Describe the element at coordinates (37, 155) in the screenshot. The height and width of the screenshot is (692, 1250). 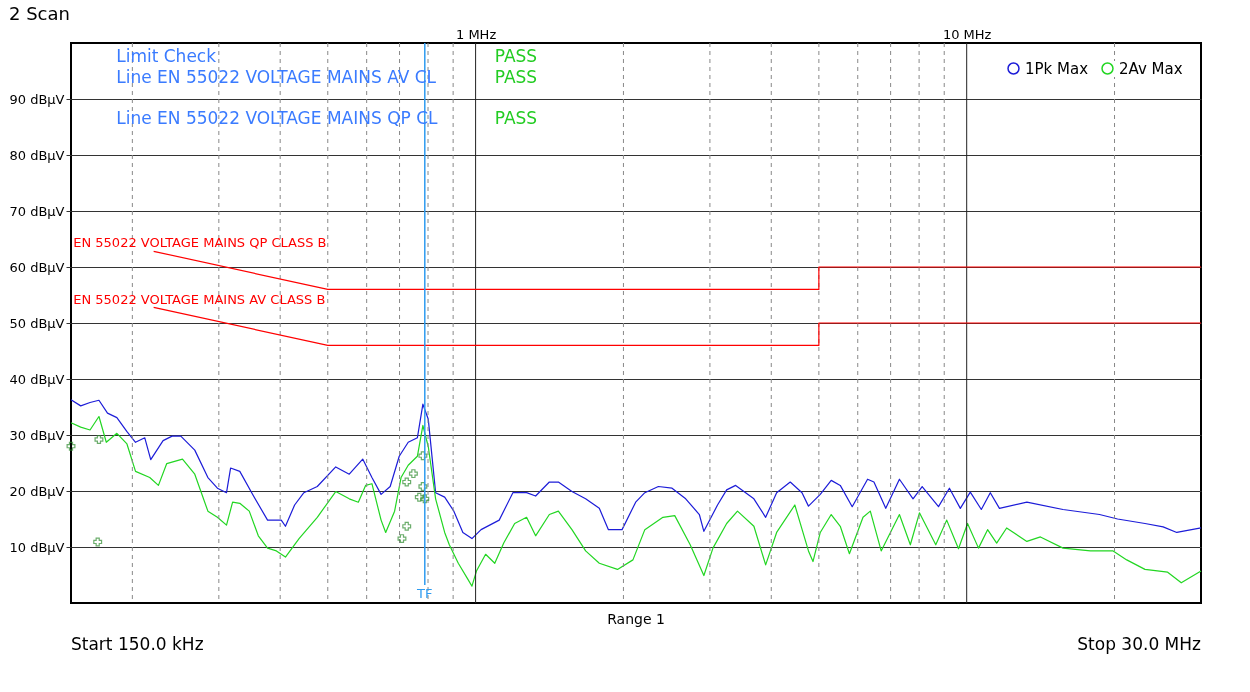
I see `y-tick-label: 80 dBµV` at that location.